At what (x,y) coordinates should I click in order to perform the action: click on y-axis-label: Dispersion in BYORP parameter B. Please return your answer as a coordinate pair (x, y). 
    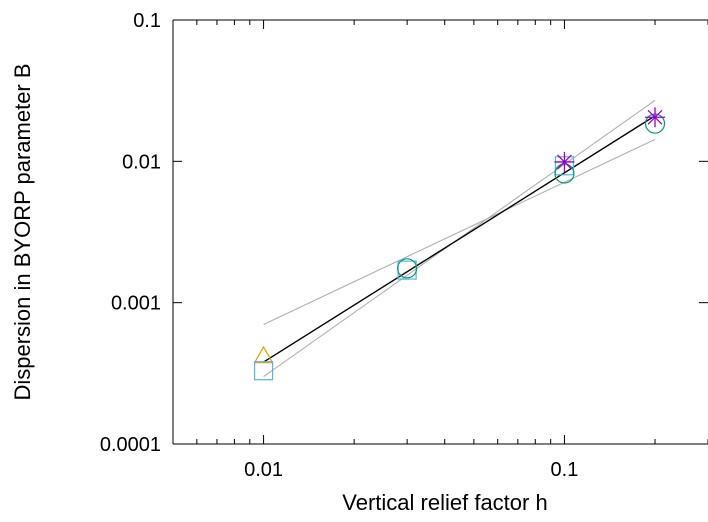
    Looking at the image, I should click on (22, 231).